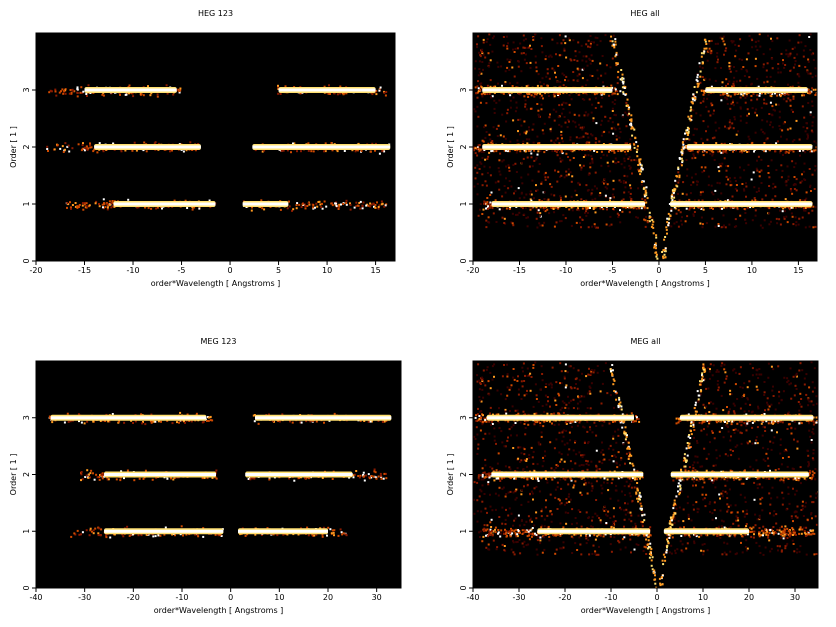 This screenshot has width=836, height=627. What do you see at coordinates (327, 270) in the screenshot?
I see `x-tick-label: 10` at bounding box center [327, 270].